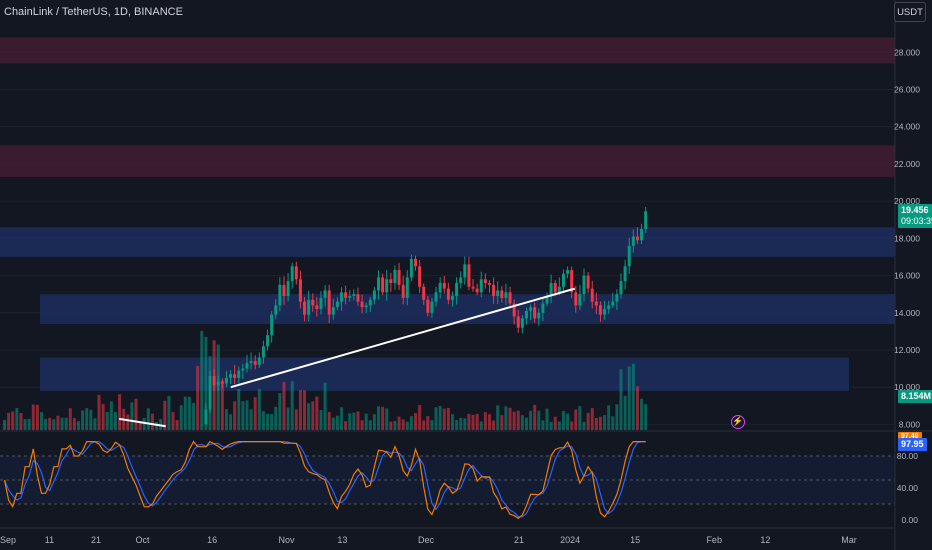 This screenshot has width=932, height=550. I want to click on time-tick: 15, so click(635, 540).